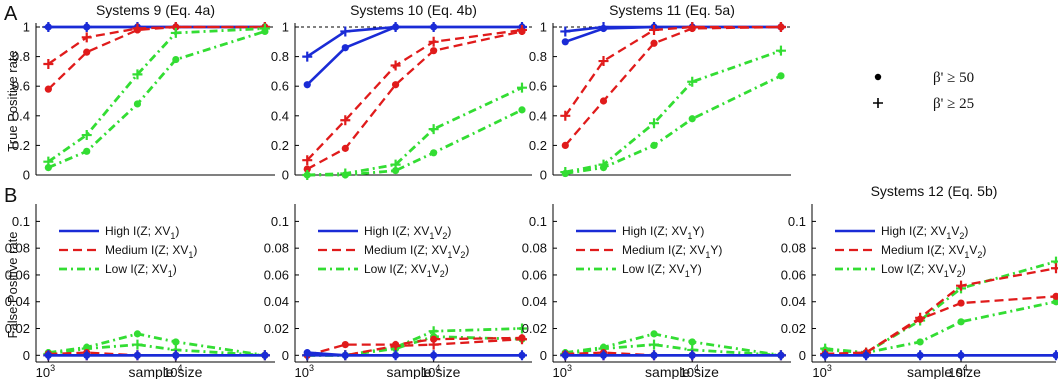 This screenshot has width=1058, height=379. Describe the element at coordinates (345, 48) in the screenshot. I see `data-point-high` at that location.